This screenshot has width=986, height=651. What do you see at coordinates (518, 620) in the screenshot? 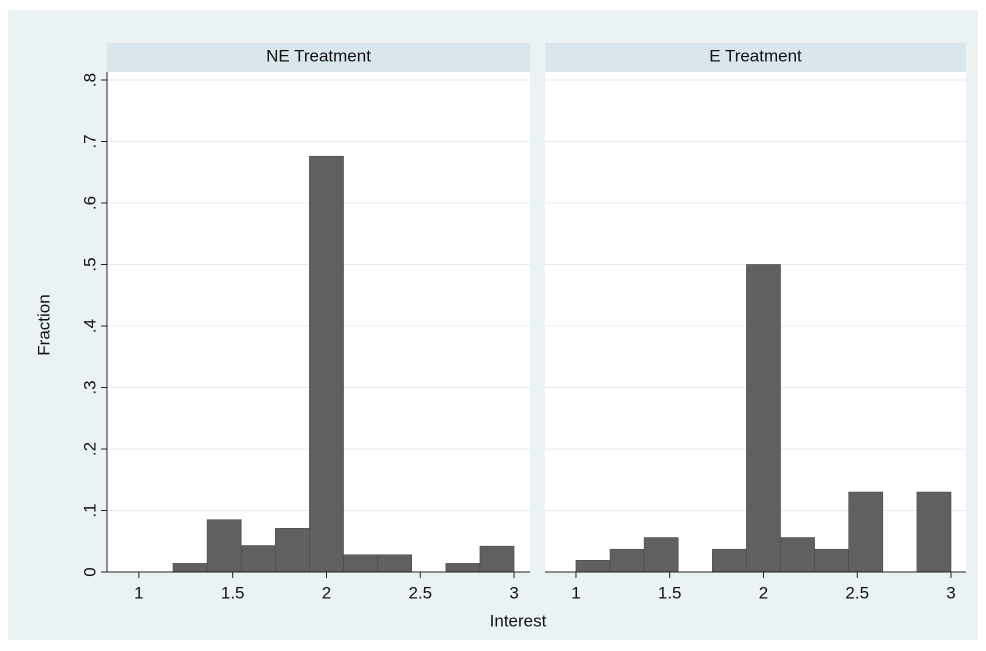
I see `x-axis-title: Interest` at bounding box center [518, 620].